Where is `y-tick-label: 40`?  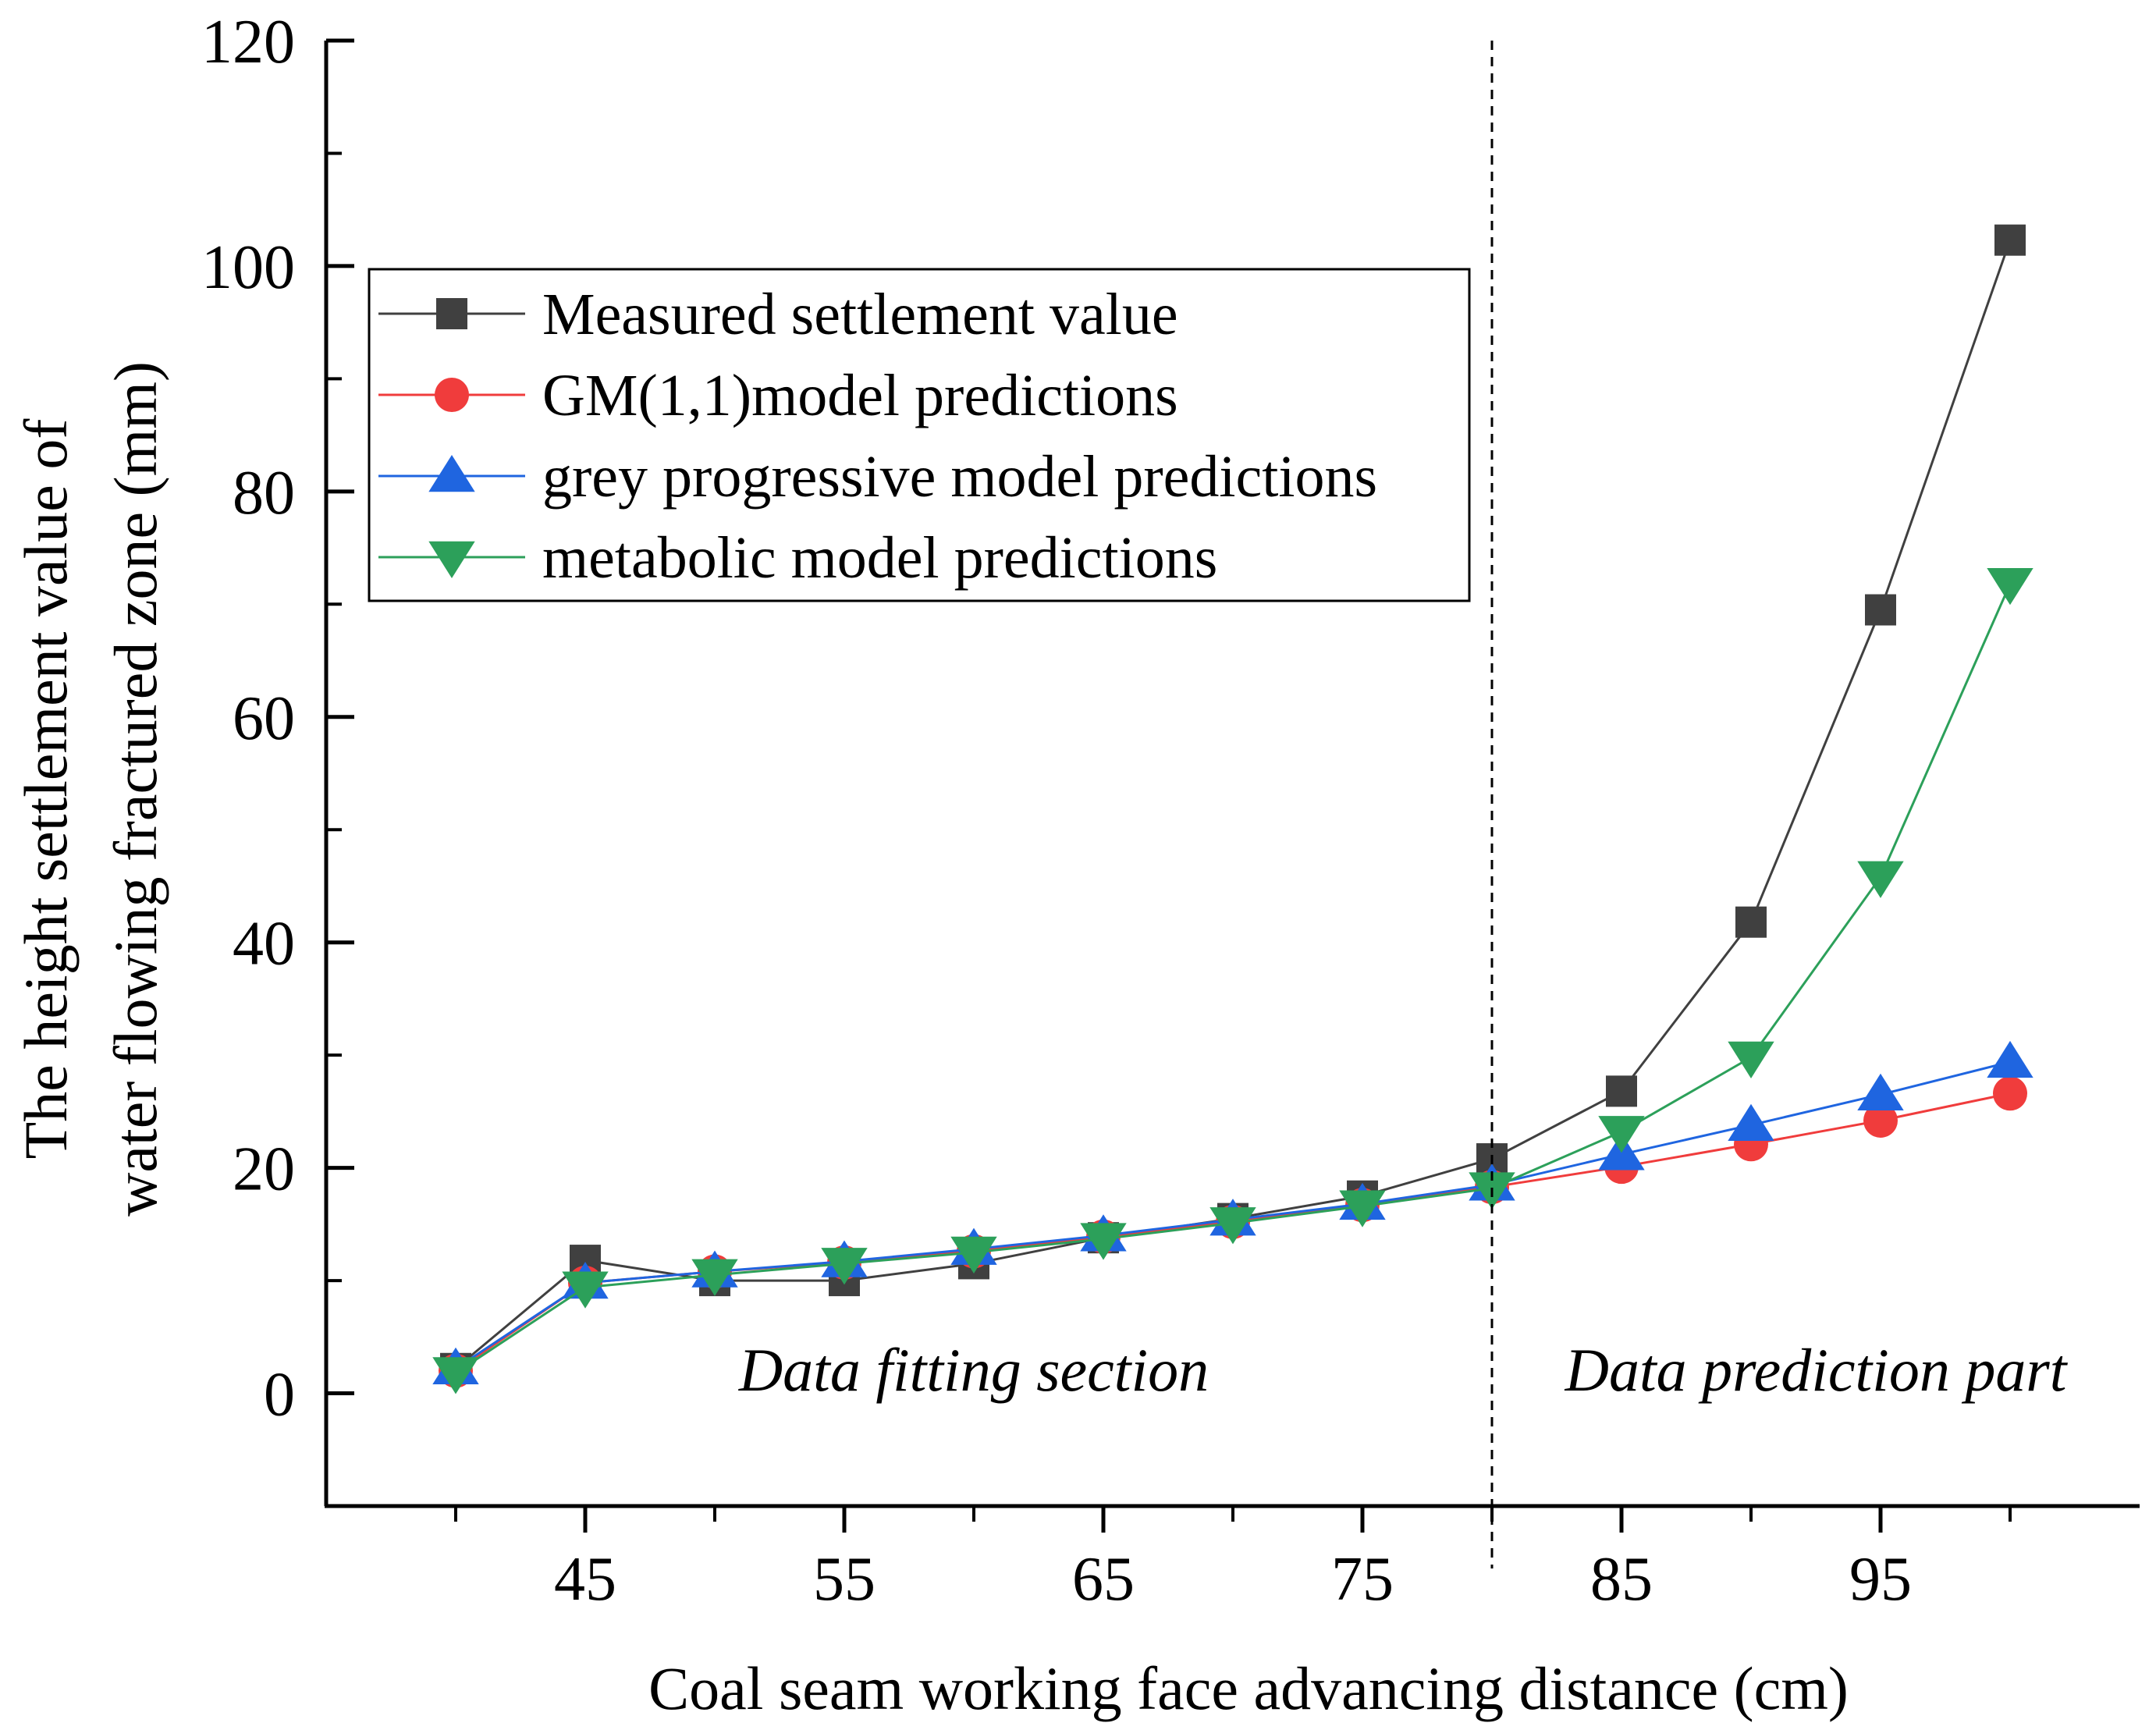 y-tick-label: 40 is located at coordinates (264, 945).